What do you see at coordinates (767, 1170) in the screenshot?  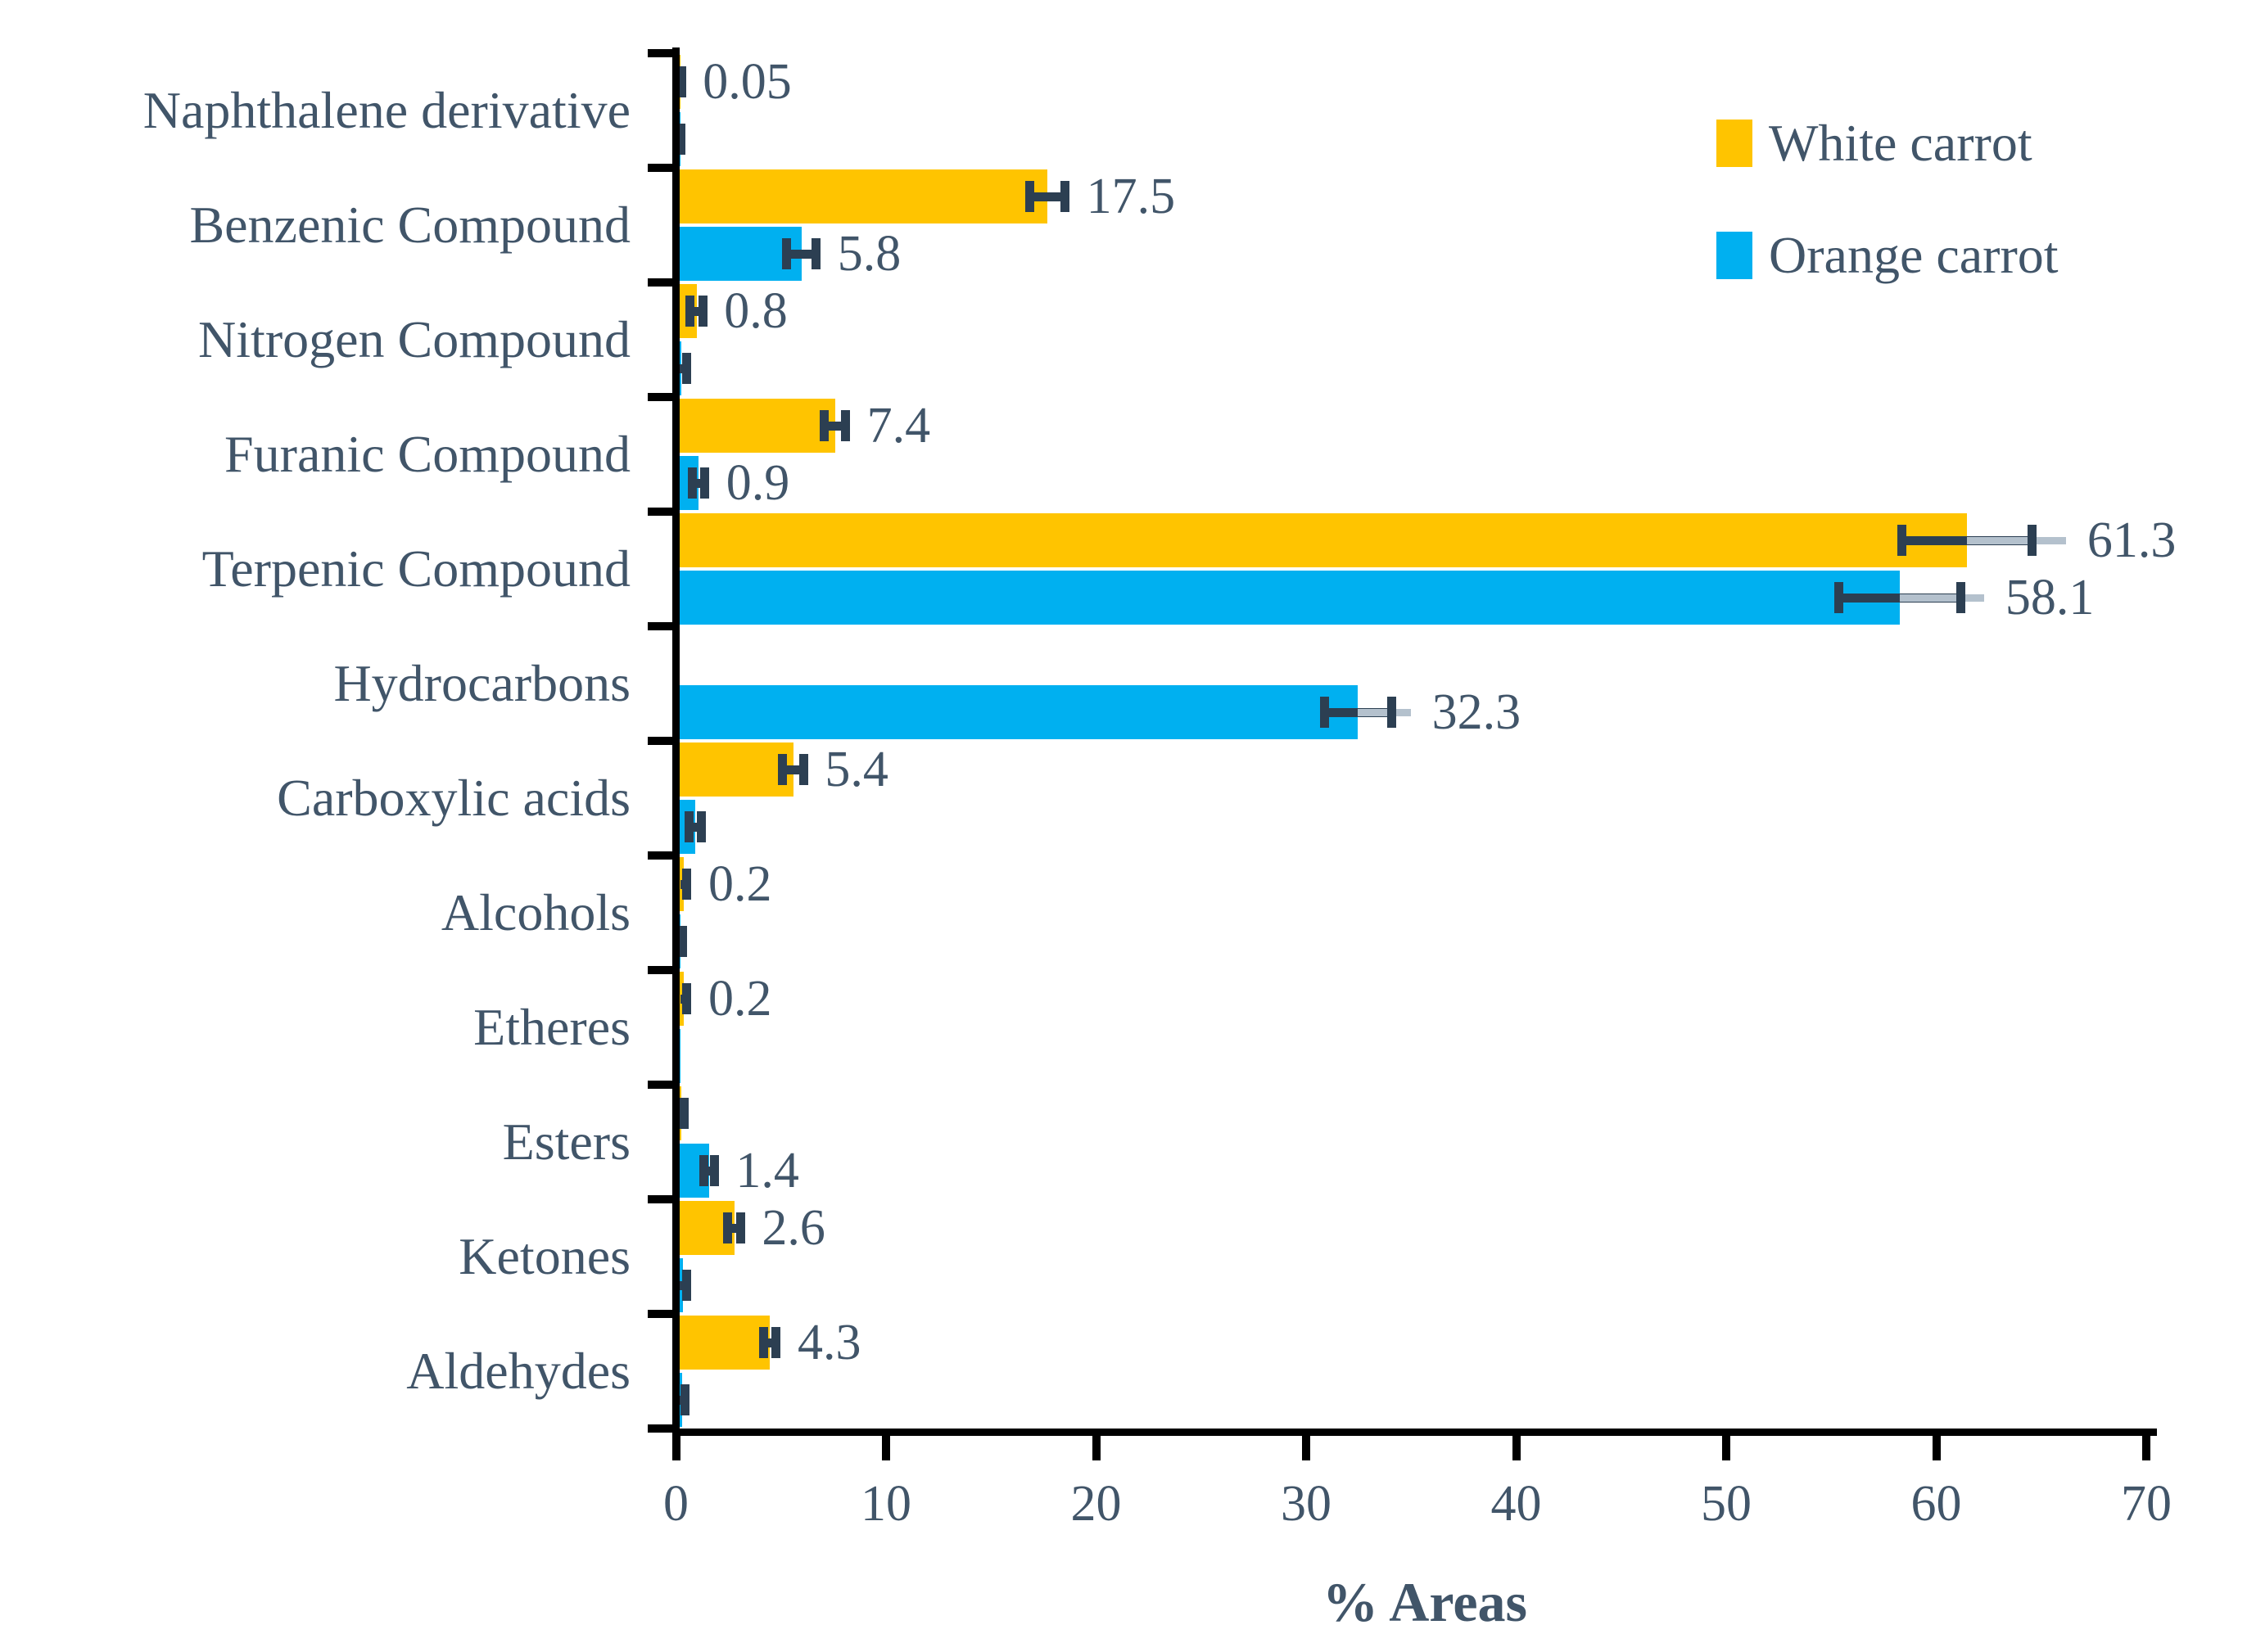 I see `value-label: 1.4` at bounding box center [767, 1170].